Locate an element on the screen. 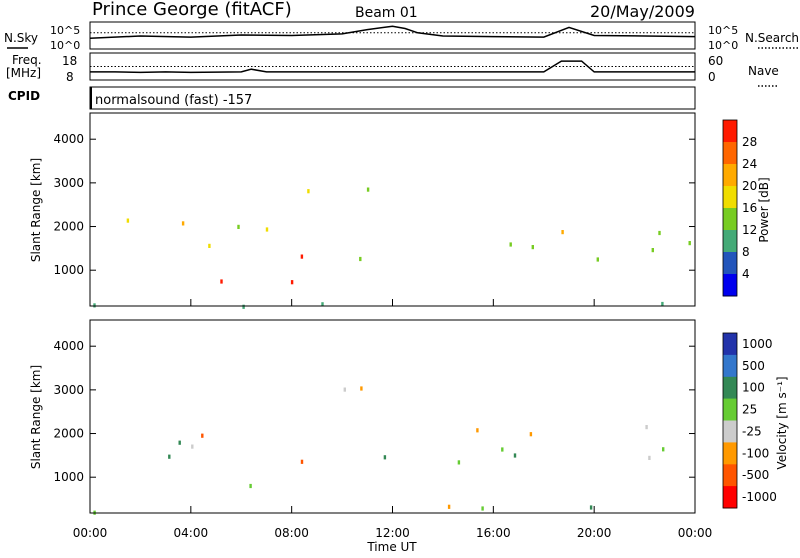 This screenshot has width=800, height=558. nave-tick-top: 60 is located at coordinates (715, 61).